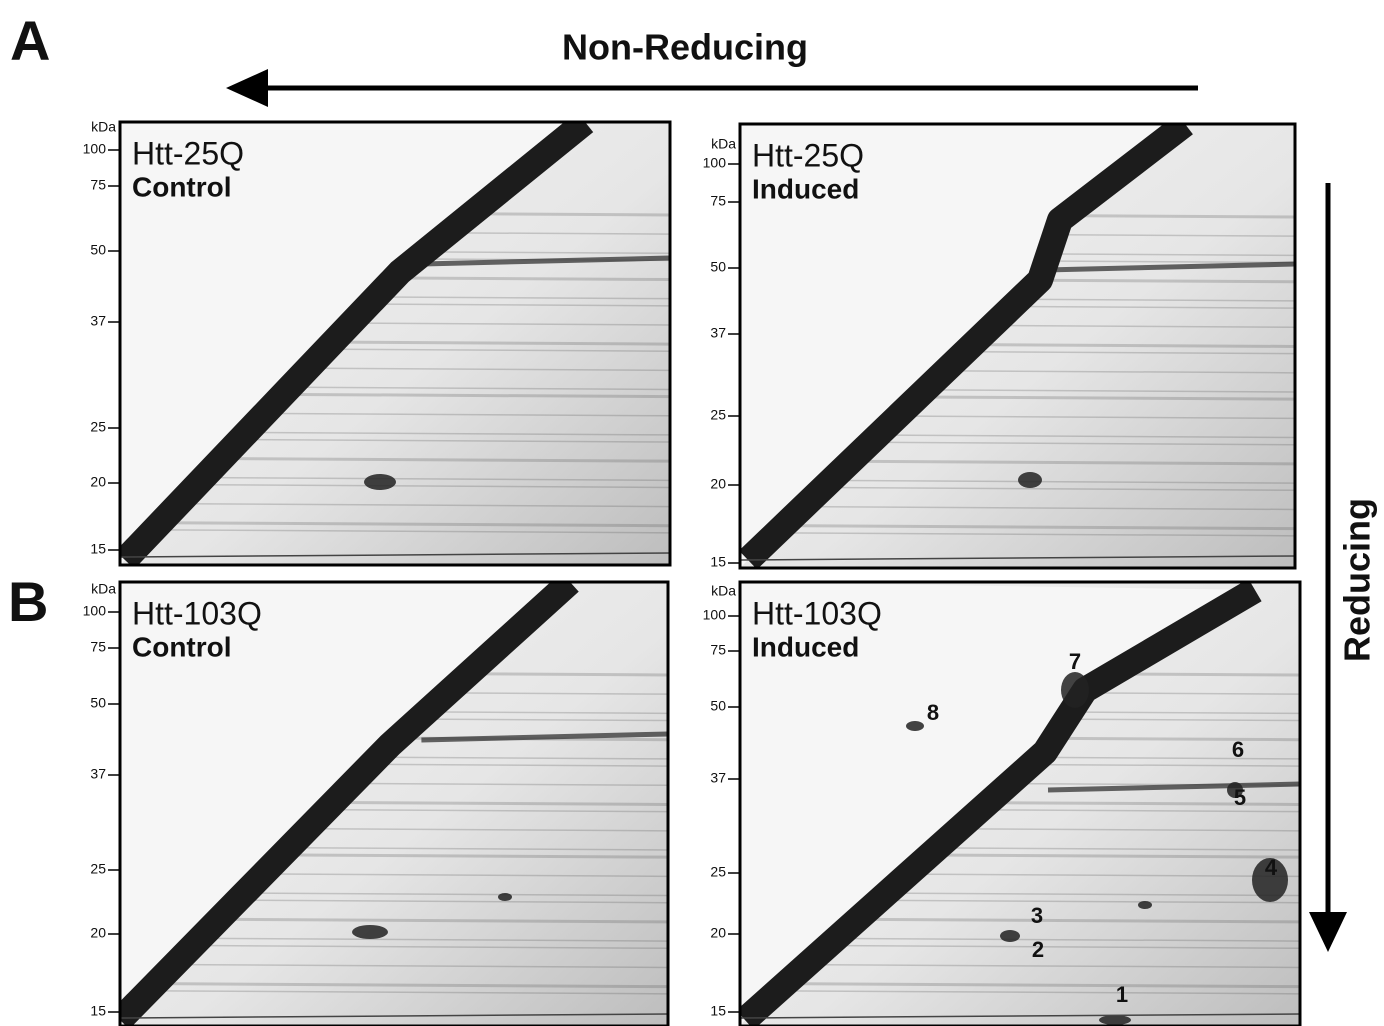  I want to click on diagonal-band, so click(966, 346).